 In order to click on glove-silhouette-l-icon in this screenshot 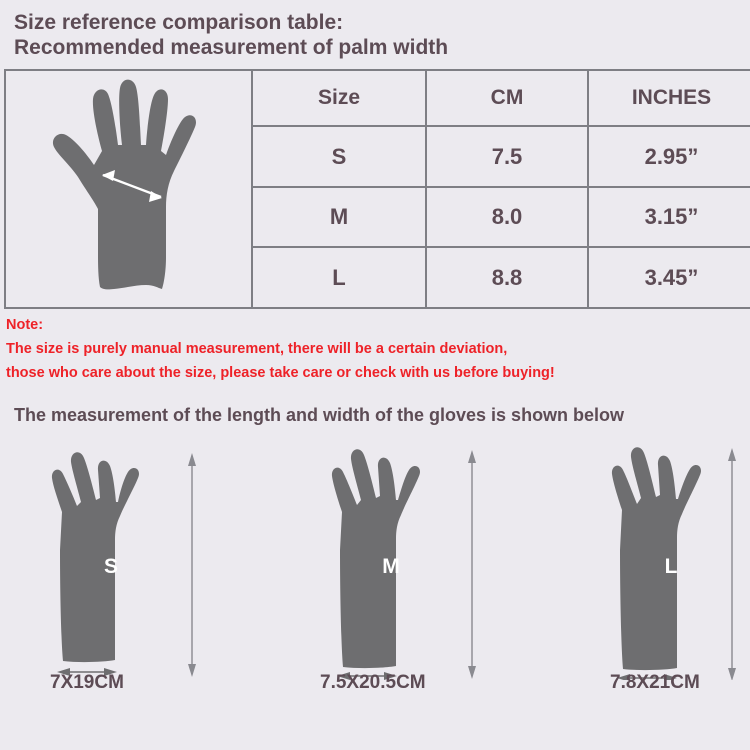, I will do `click(673, 563)`.